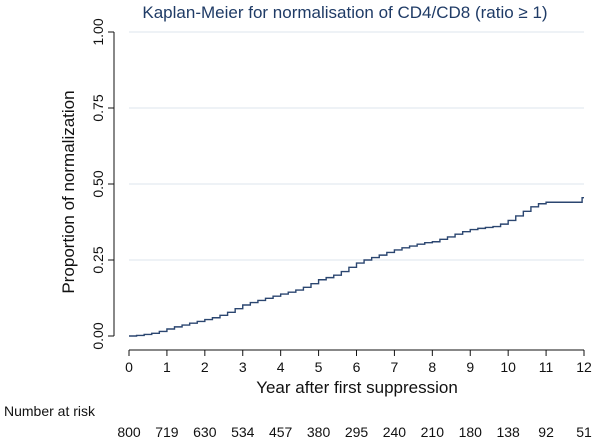  I want to click on x-tick-label-9: 9, so click(470, 367).